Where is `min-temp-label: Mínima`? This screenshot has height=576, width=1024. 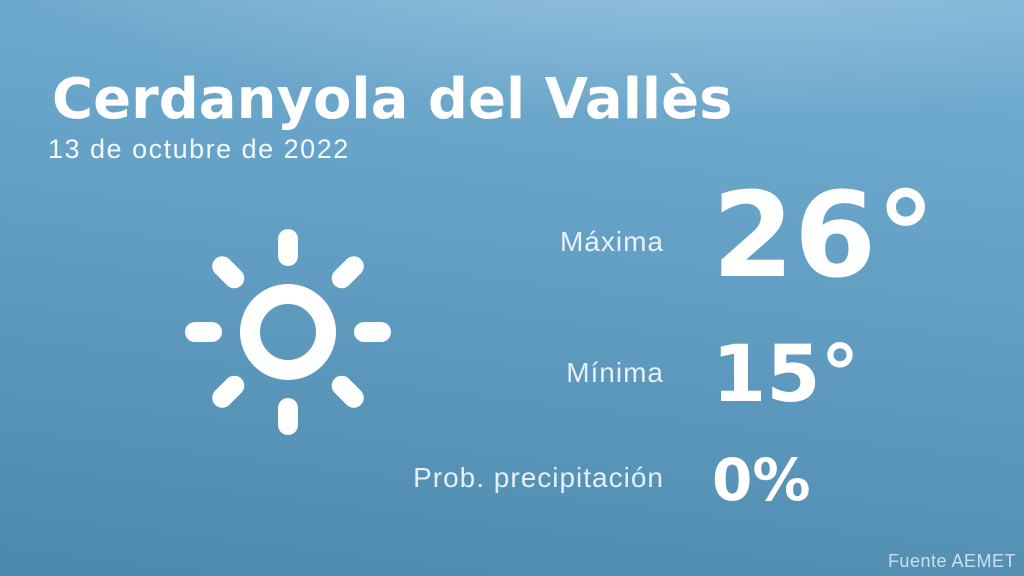 min-temp-label: Mínima is located at coordinates (615, 372).